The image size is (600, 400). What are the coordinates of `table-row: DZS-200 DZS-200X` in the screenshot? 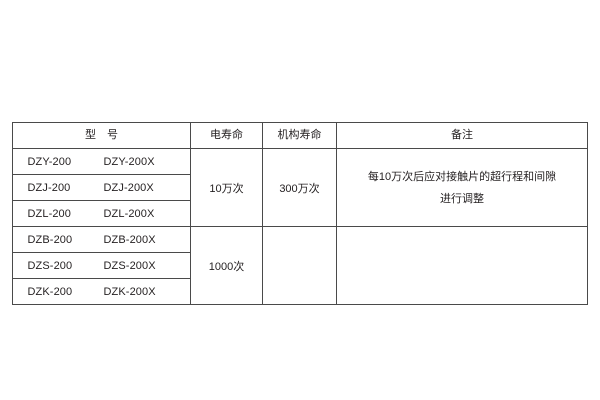 It's located at (300, 265).